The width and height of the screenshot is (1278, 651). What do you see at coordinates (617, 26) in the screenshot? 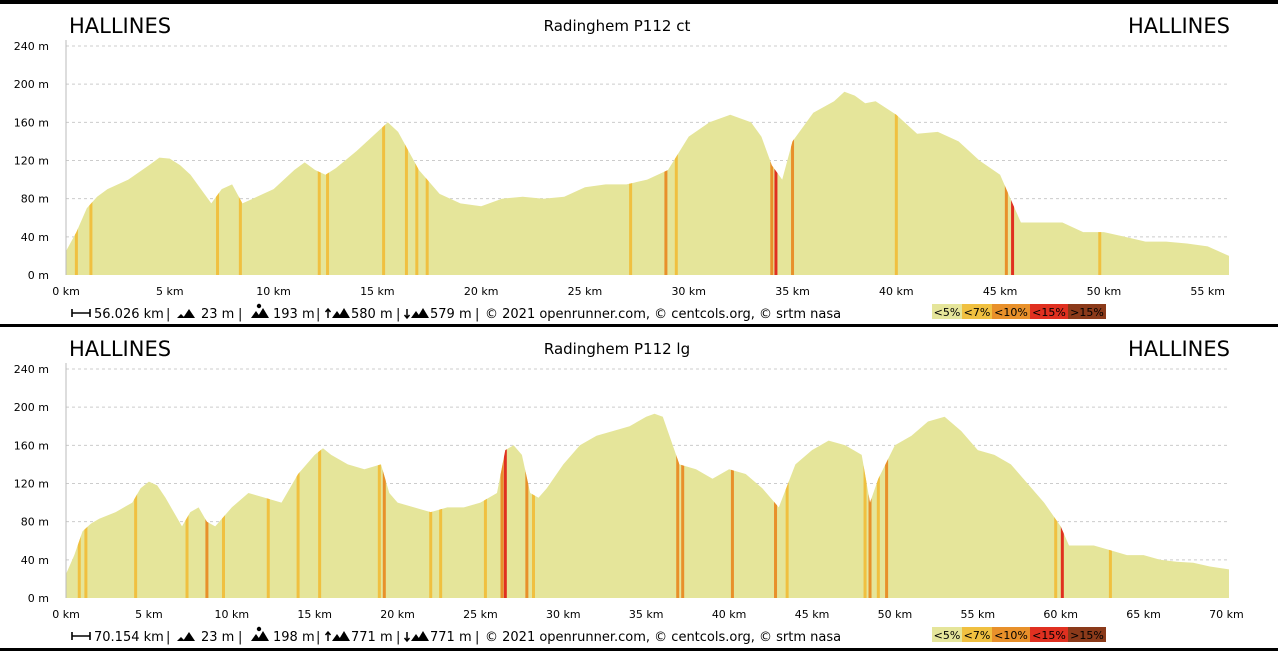
I see `chart-title: Radinghem P112 ct` at bounding box center [617, 26].